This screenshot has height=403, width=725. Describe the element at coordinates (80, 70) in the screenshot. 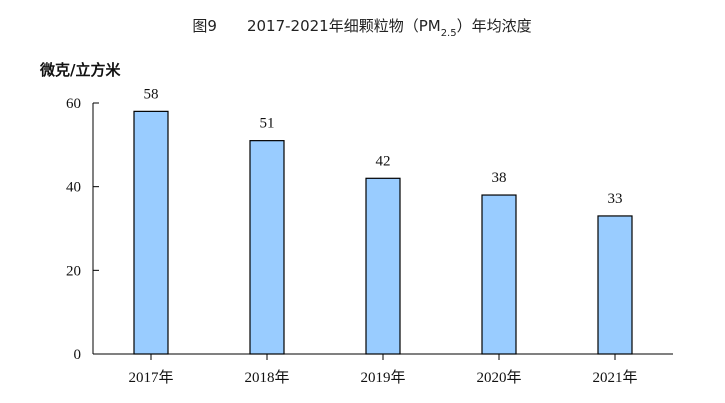

I see `y-axis-unit: 微克/立方米` at that location.